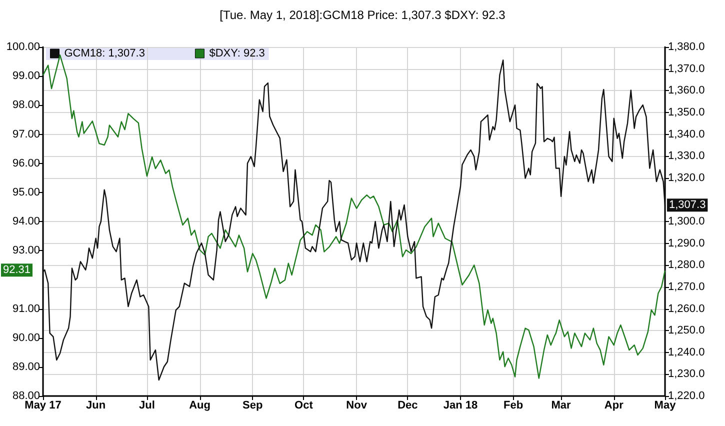 The width and height of the screenshot is (725, 426). Describe the element at coordinates (147, 406) in the screenshot. I see `x-tick-label: Jul` at that location.